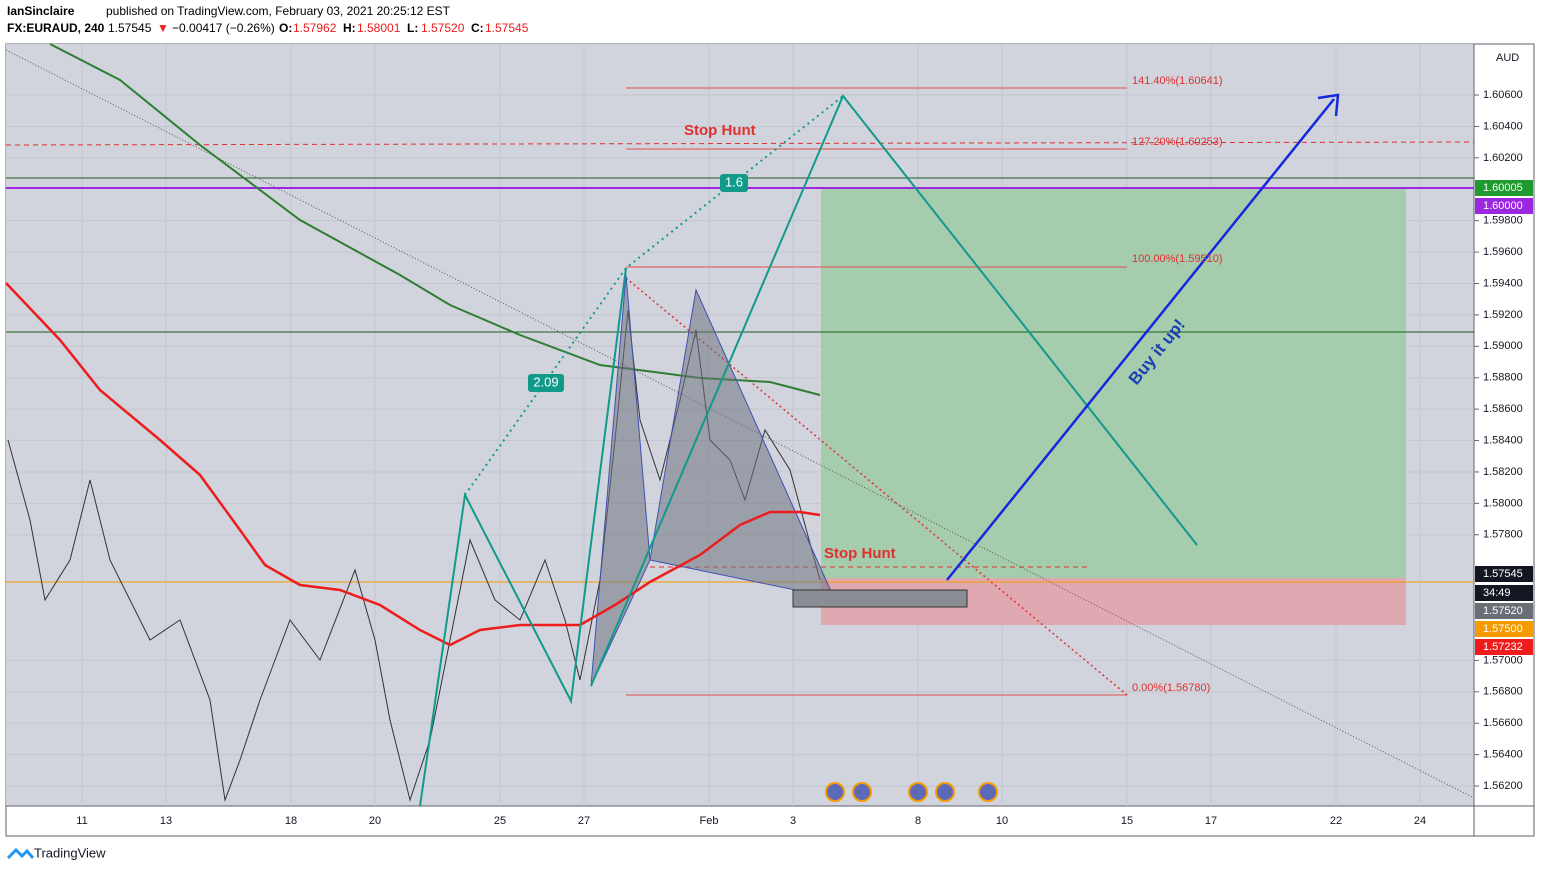 Image resolution: width=1541 pixels, height=877 pixels. What do you see at coordinates (500, 821) in the screenshot?
I see `x-tick-label: 25` at bounding box center [500, 821].